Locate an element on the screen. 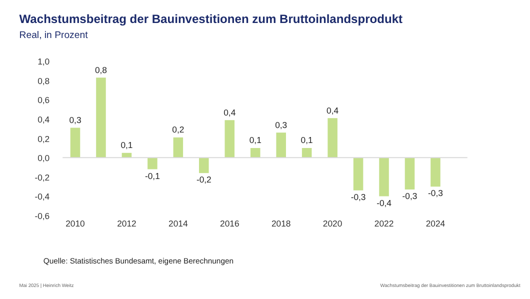 The height and width of the screenshot is (299, 530). chart-title: Wachstumsbeitrag der Bauinvestitionen zum Bruttoinlandsprodukt is located at coordinates (211, 19).